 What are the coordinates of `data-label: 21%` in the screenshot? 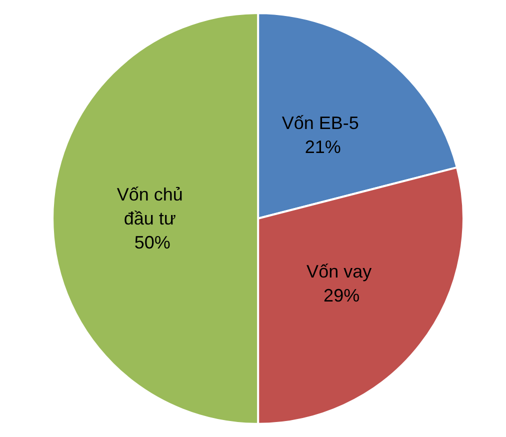 It's located at (322, 146).